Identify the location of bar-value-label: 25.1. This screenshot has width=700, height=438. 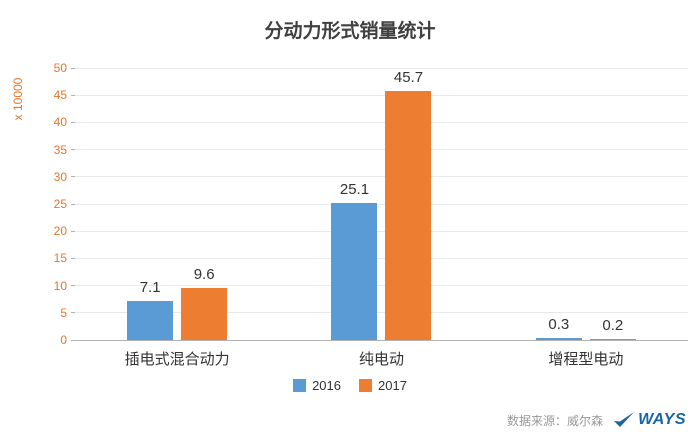
(354, 190).